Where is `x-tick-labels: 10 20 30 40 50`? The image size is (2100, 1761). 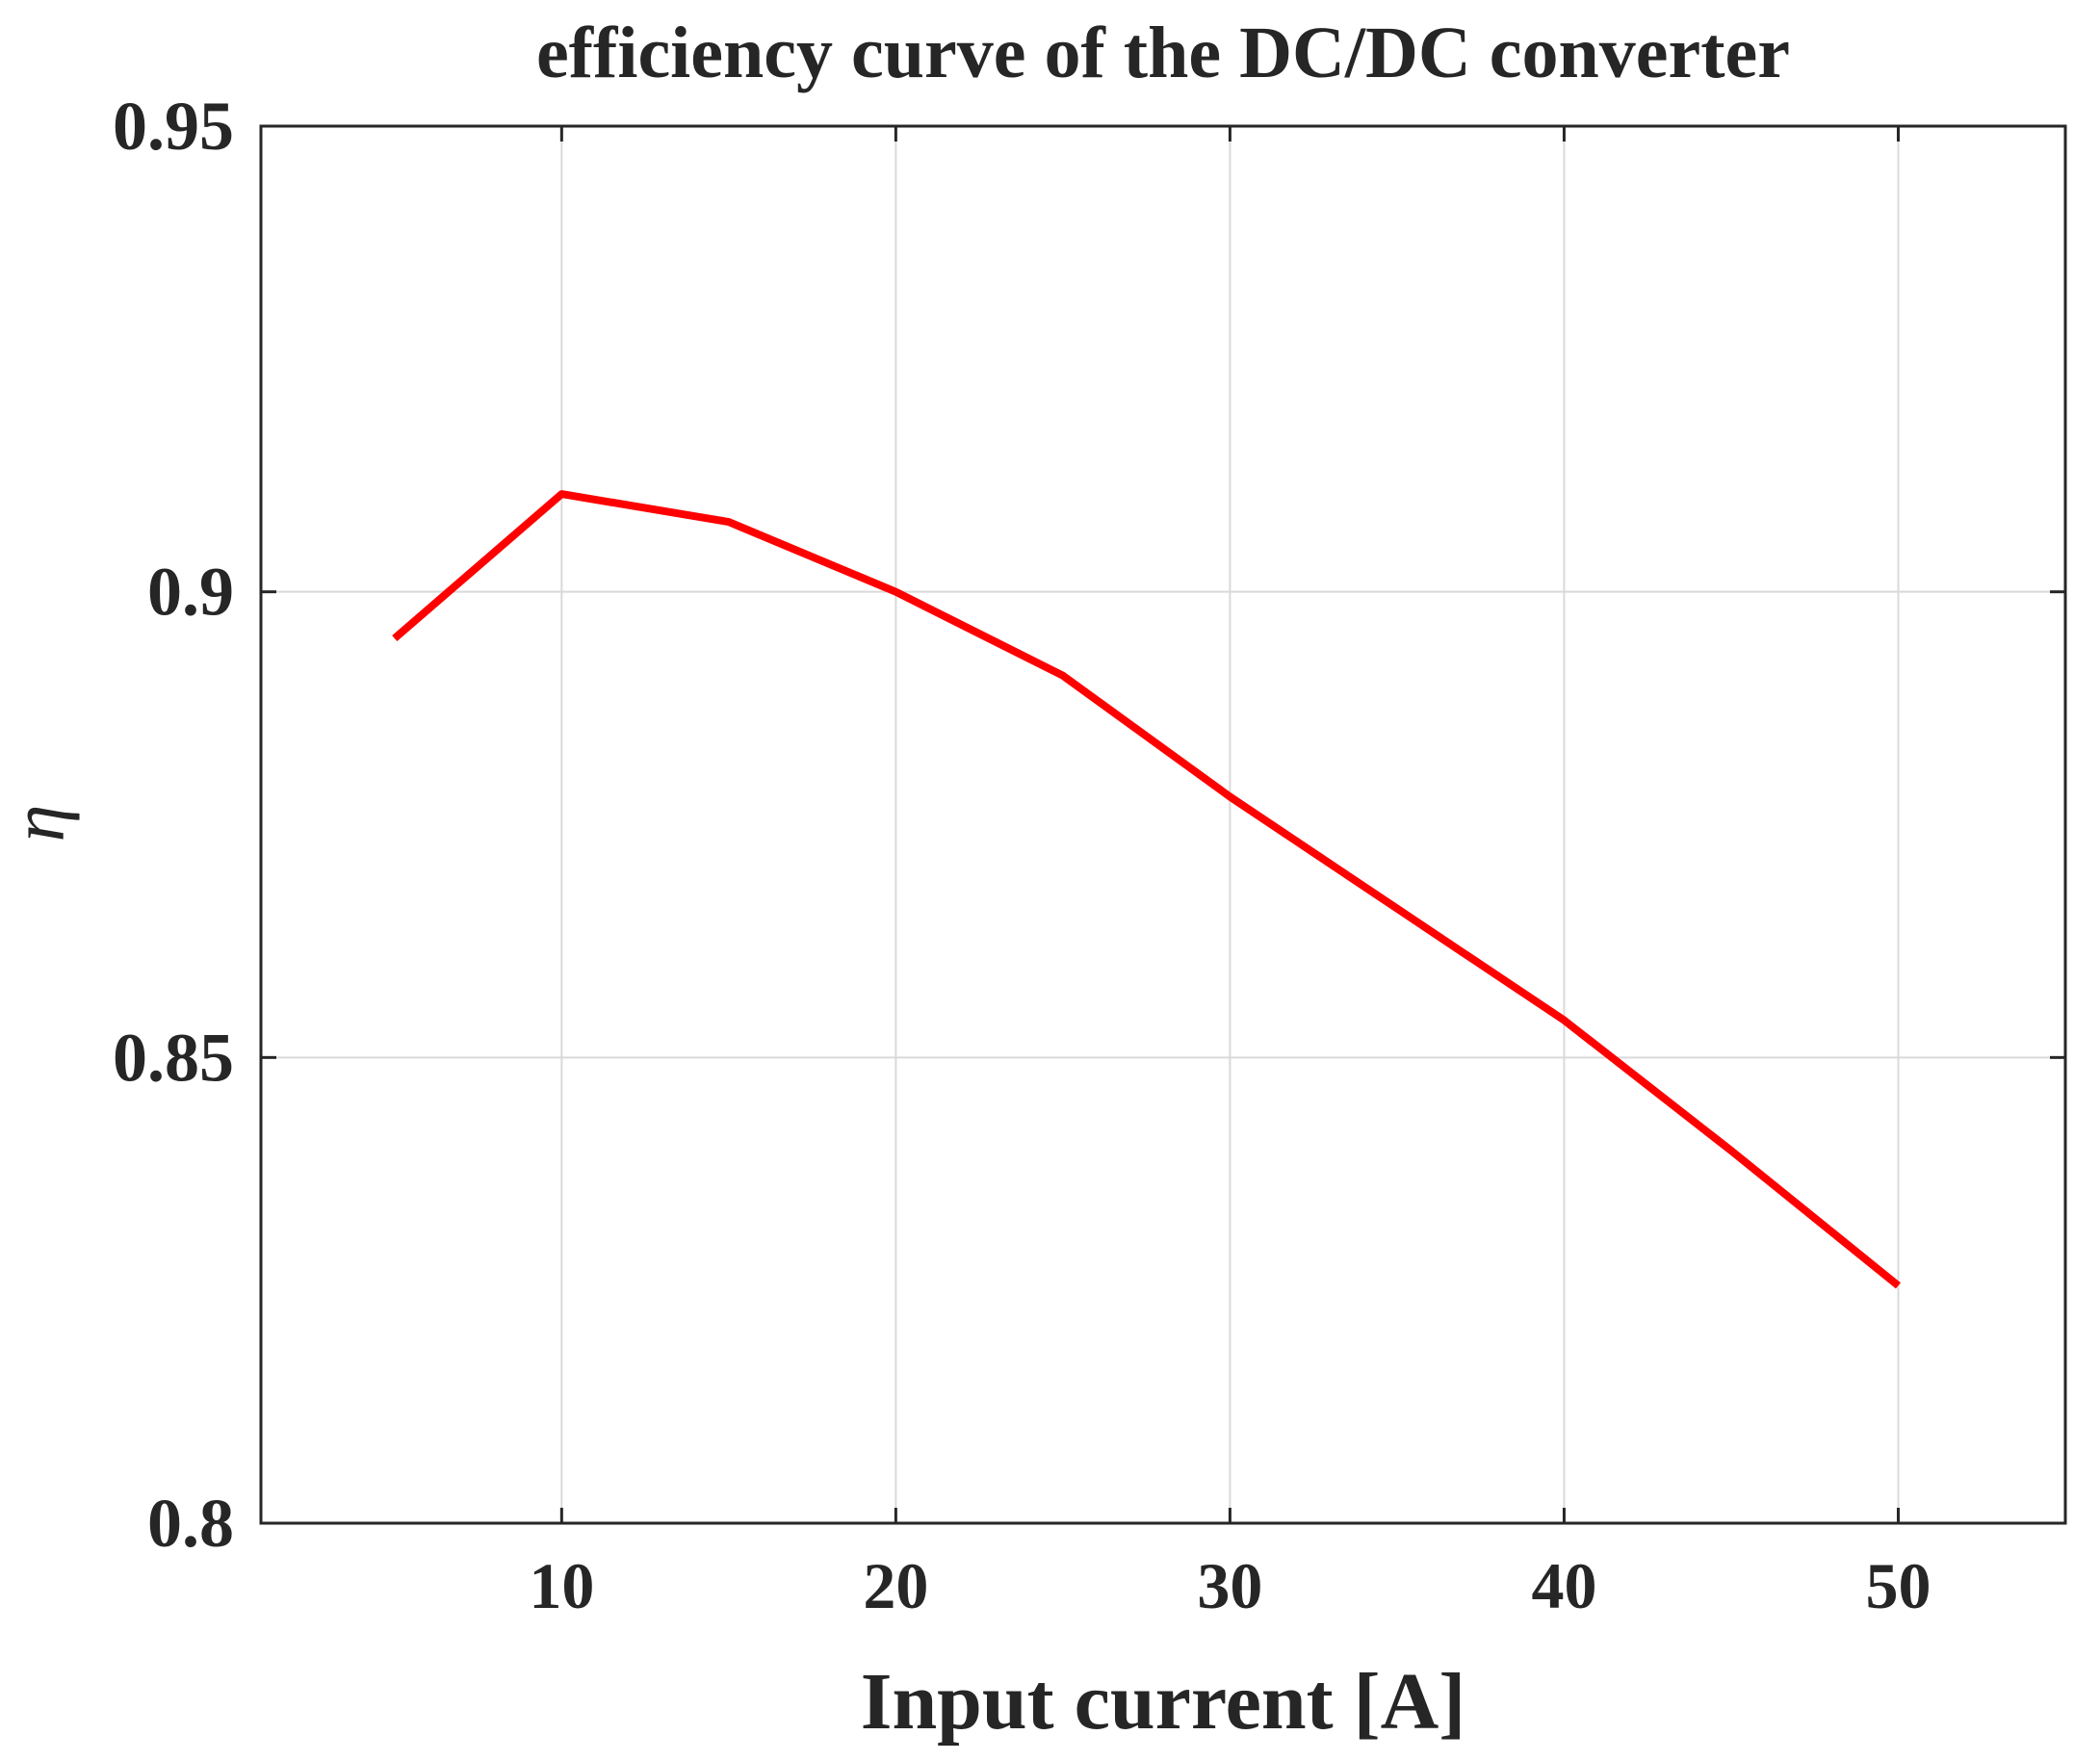 x-tick-labels: 10 20 30 40 50 is located at coordinates (1230, 1585).